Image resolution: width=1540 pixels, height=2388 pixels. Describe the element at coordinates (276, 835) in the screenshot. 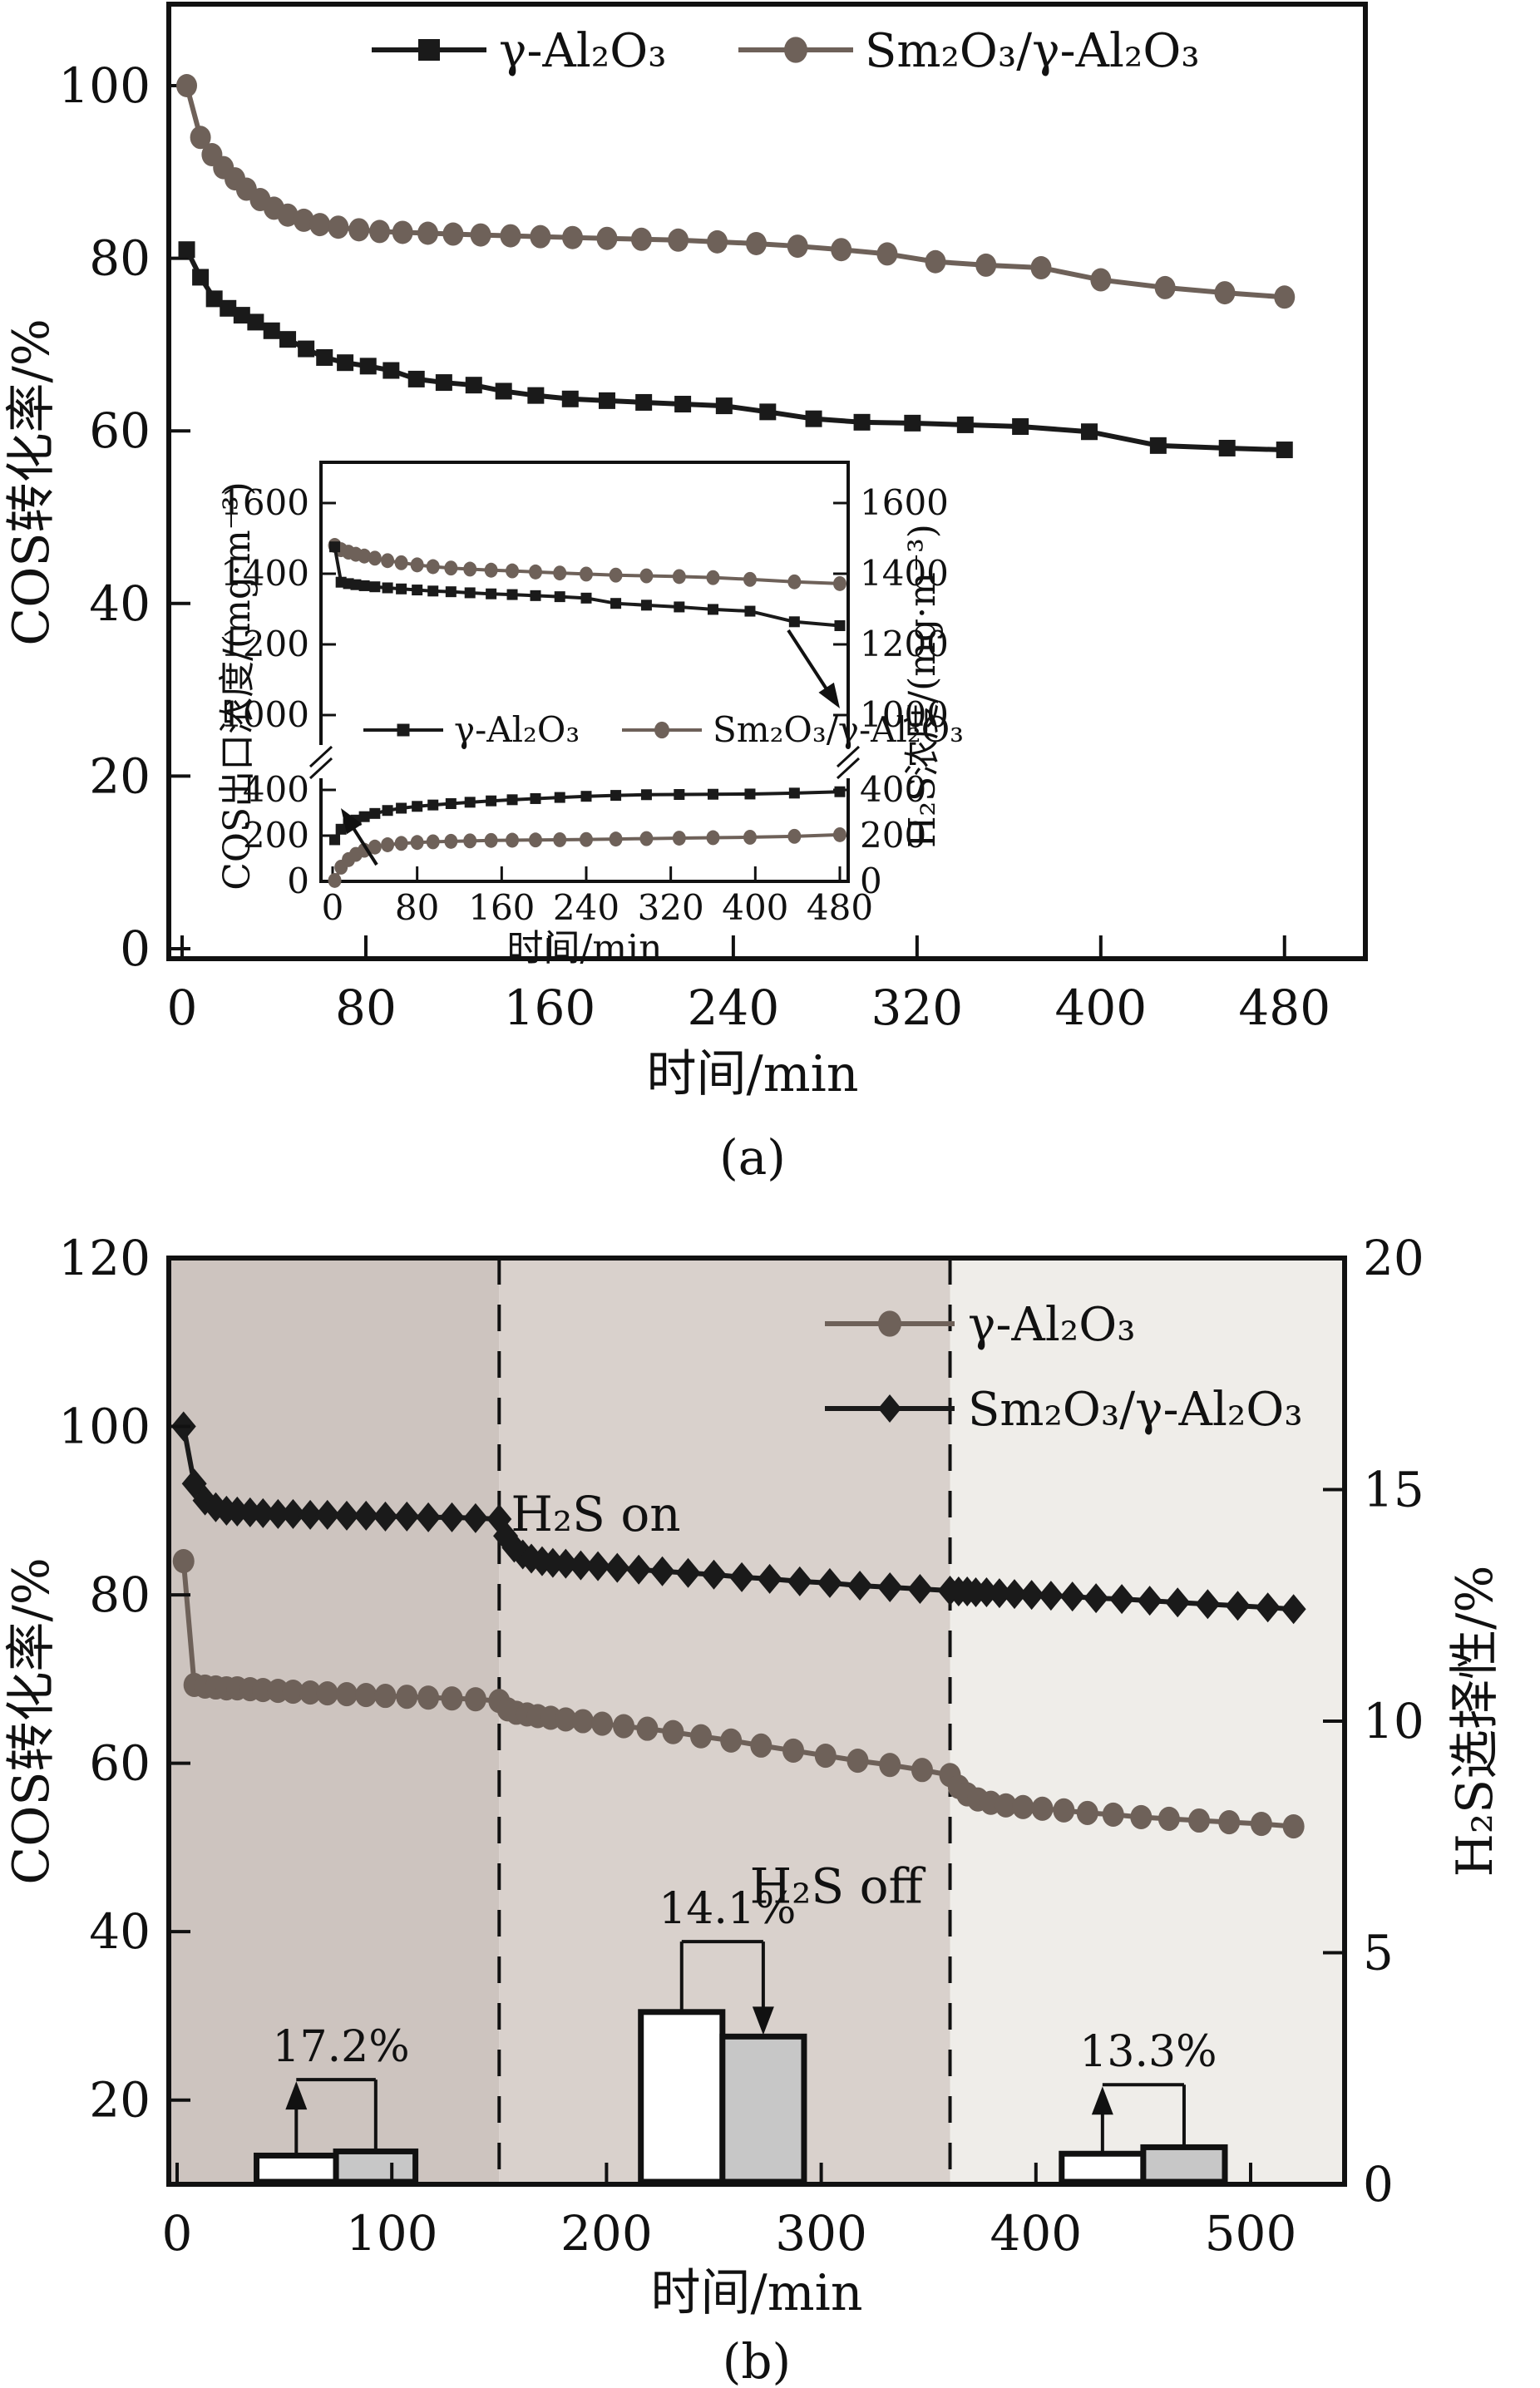

I see `y-tick-label-left: 200` at that location.